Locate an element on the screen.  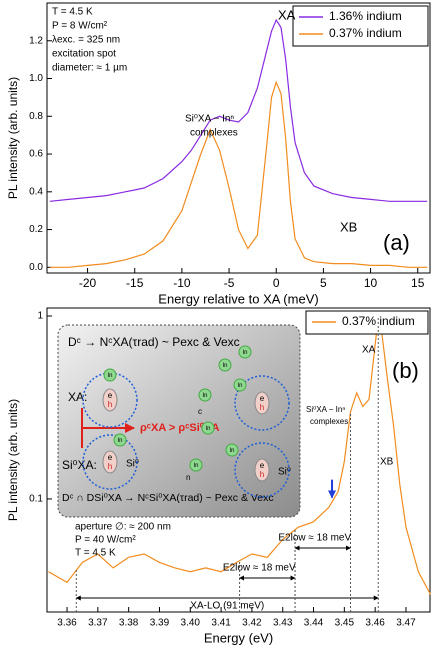
legend-box is located at coordinates (360, 26).